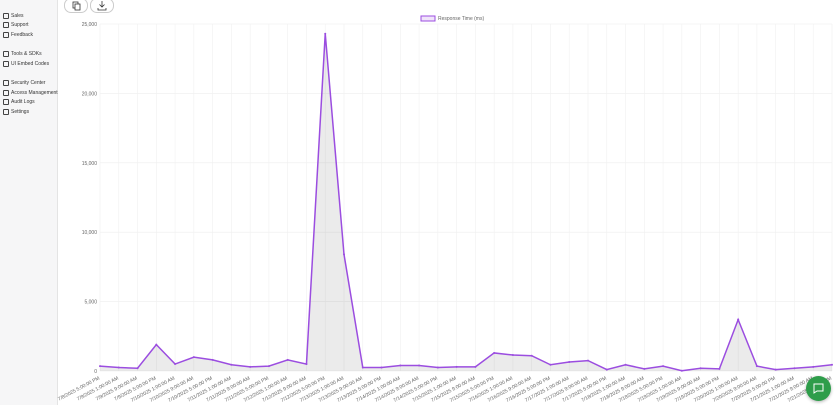 The width and height of the screenshot is (836, 406). What do you see at coordinates (818, 388) in the screenshot?
I see `chat-button` at bounding box center [818, 388].